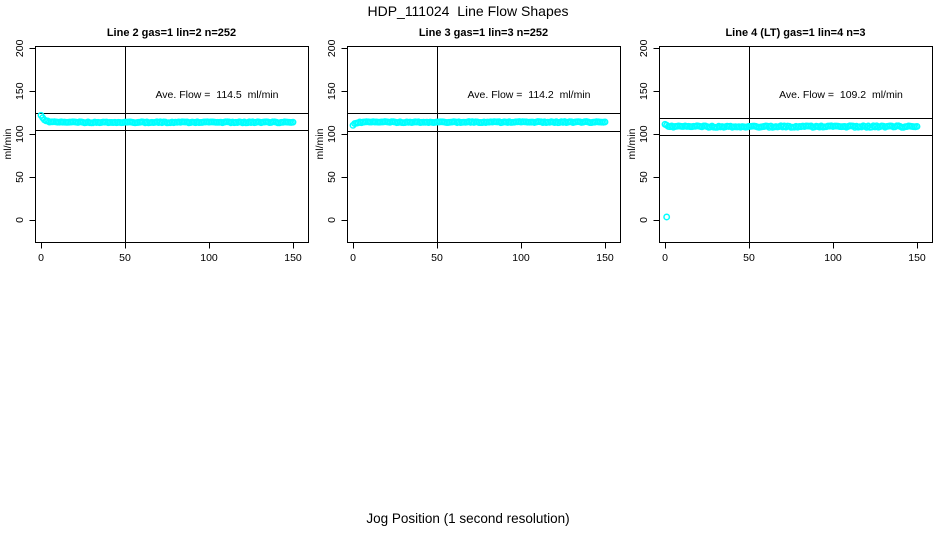 Image resolution: width=936 pixels, height=540 pixels. What do you see at coordinates (483, 33) in the screenshot?
I see `subplot-title: Line 3 gas=1 lin=3 n=252` at bounding box center [483, 33].